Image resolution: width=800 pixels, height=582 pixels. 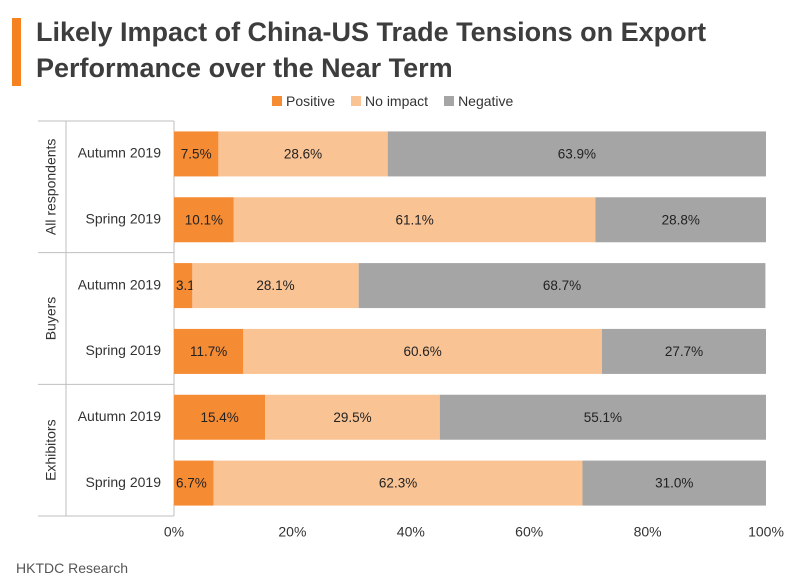 I want to click on group-label-all-respondents: All respondents, so click(x=51, y=187).